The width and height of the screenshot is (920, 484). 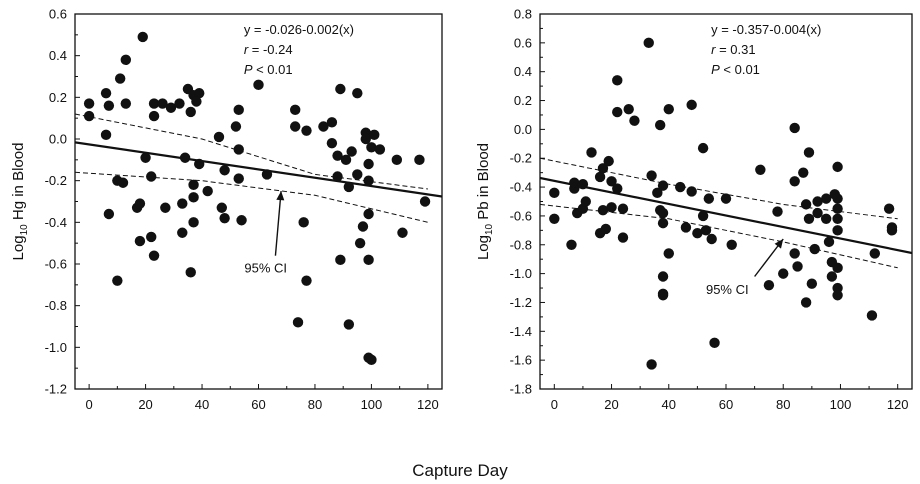 I want to click on ci-arrow-head, so click(x=280, y=196).